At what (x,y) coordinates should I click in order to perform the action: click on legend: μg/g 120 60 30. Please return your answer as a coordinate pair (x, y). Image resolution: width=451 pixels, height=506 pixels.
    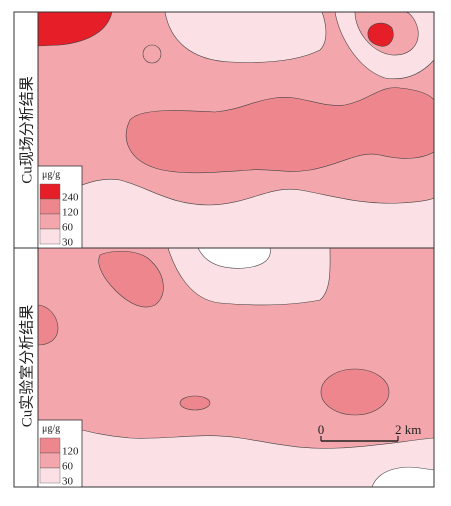
    Looking at the image, I should click on (60, 453).